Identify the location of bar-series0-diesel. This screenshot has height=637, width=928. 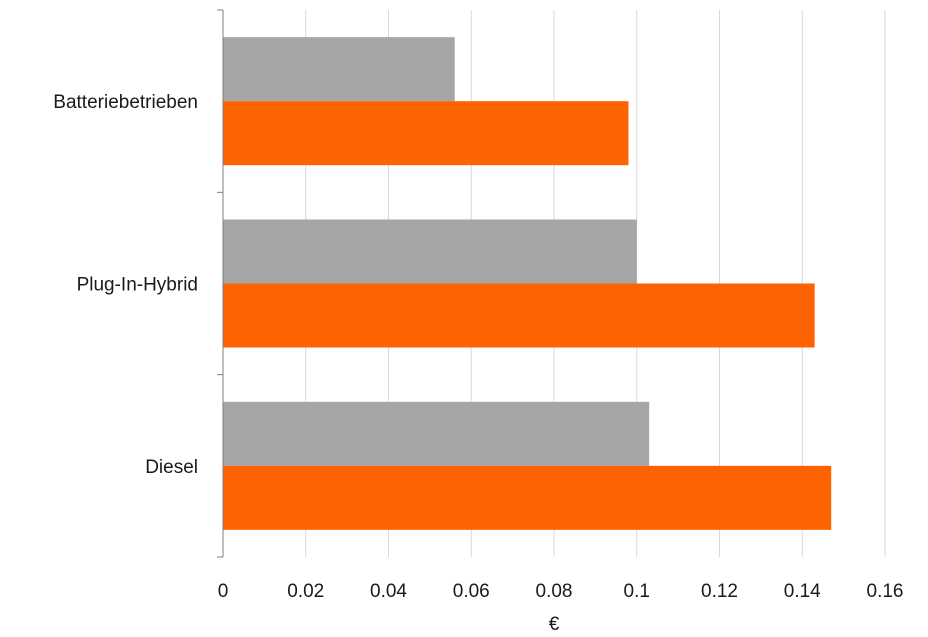
(436, 433).